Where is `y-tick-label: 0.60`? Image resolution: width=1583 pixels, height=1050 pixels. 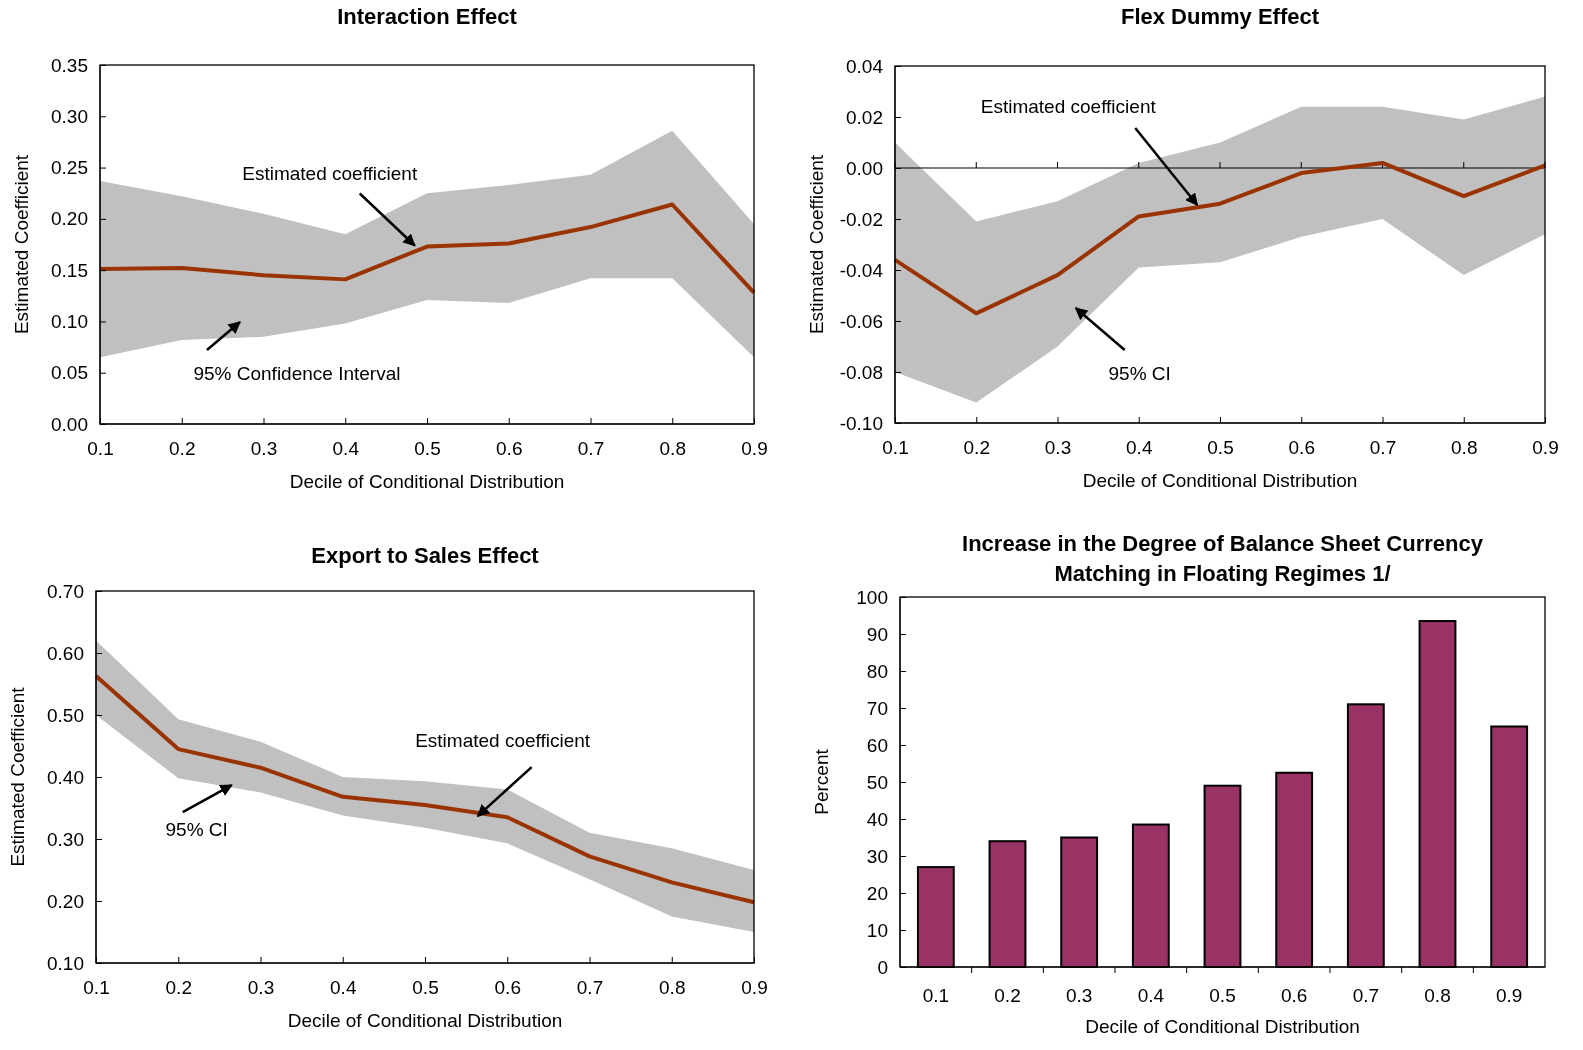 y-tick-label: 0.60 is located at coordinates (65, 653).